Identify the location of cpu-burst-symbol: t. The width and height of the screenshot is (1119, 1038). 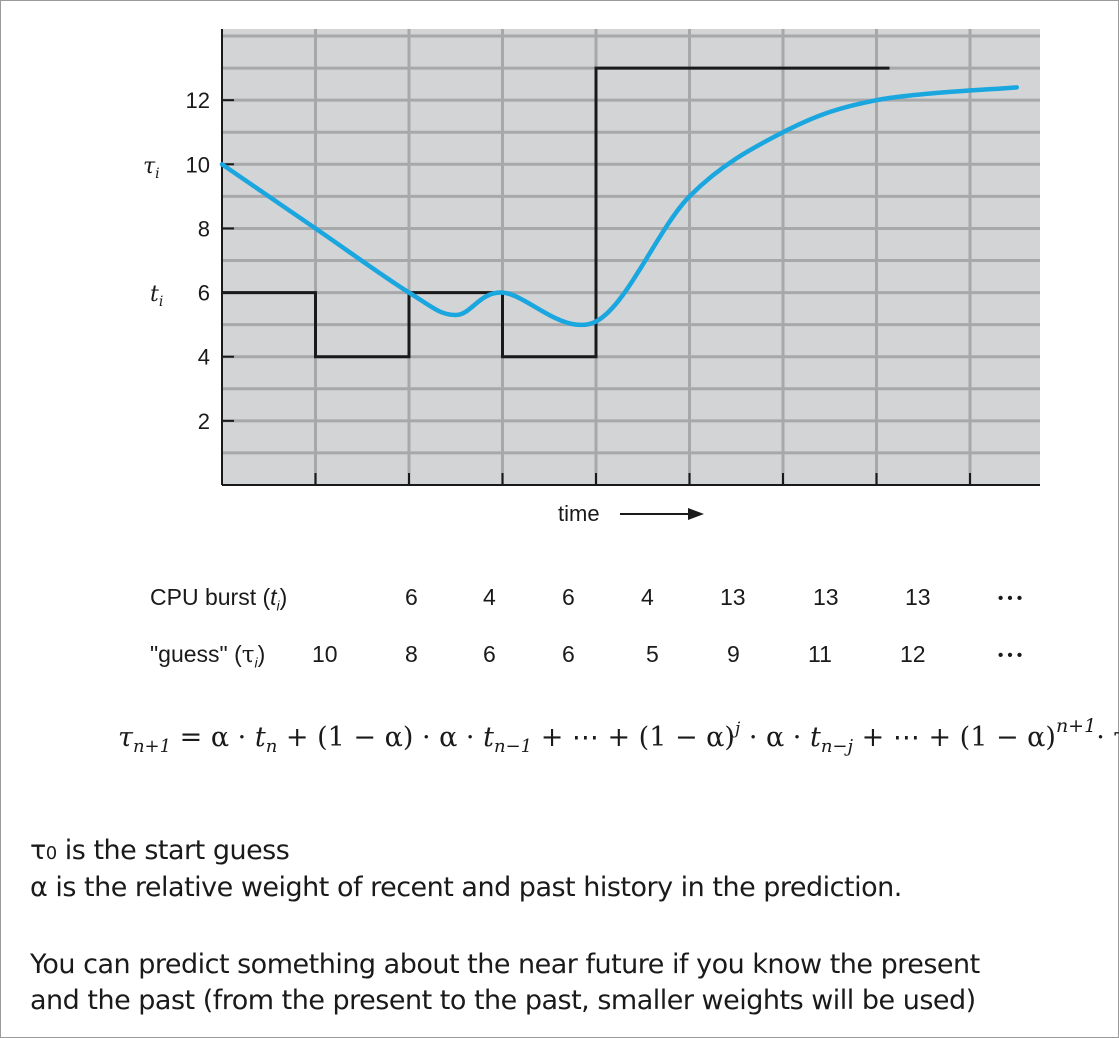
(273, 597).